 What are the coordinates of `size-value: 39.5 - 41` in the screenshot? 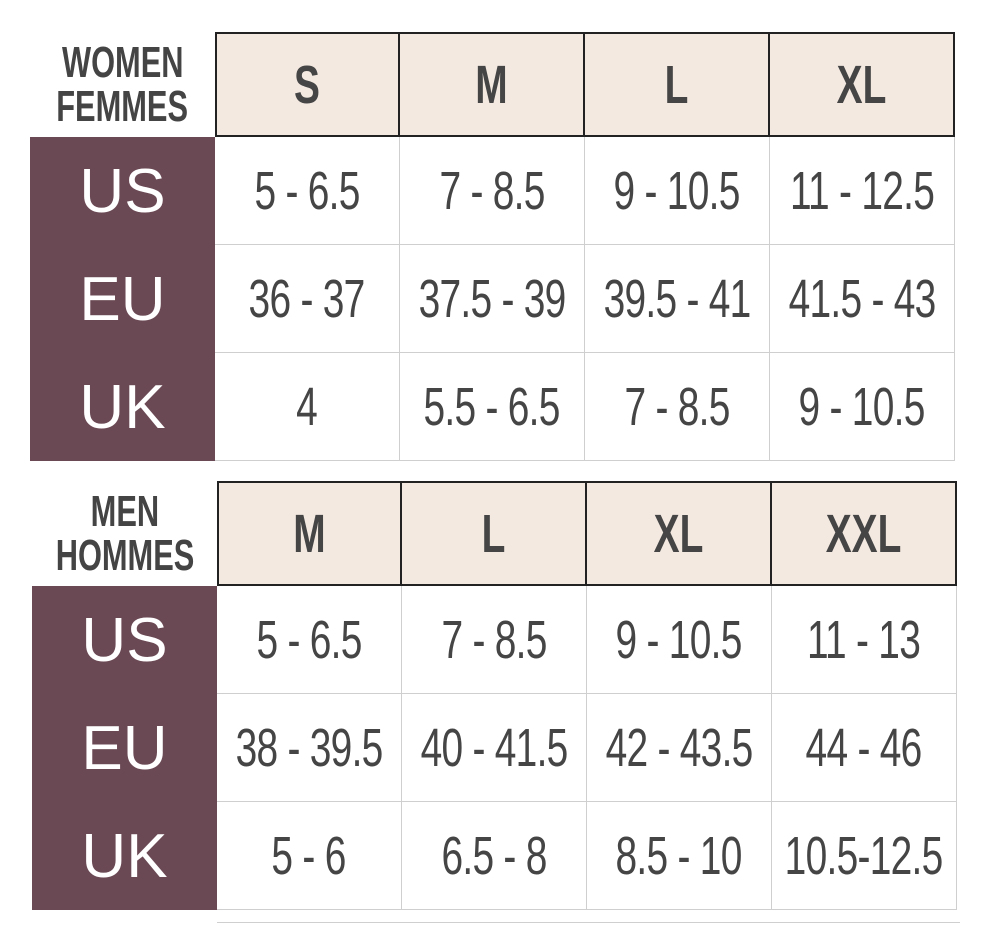 It's located at (677, 299).